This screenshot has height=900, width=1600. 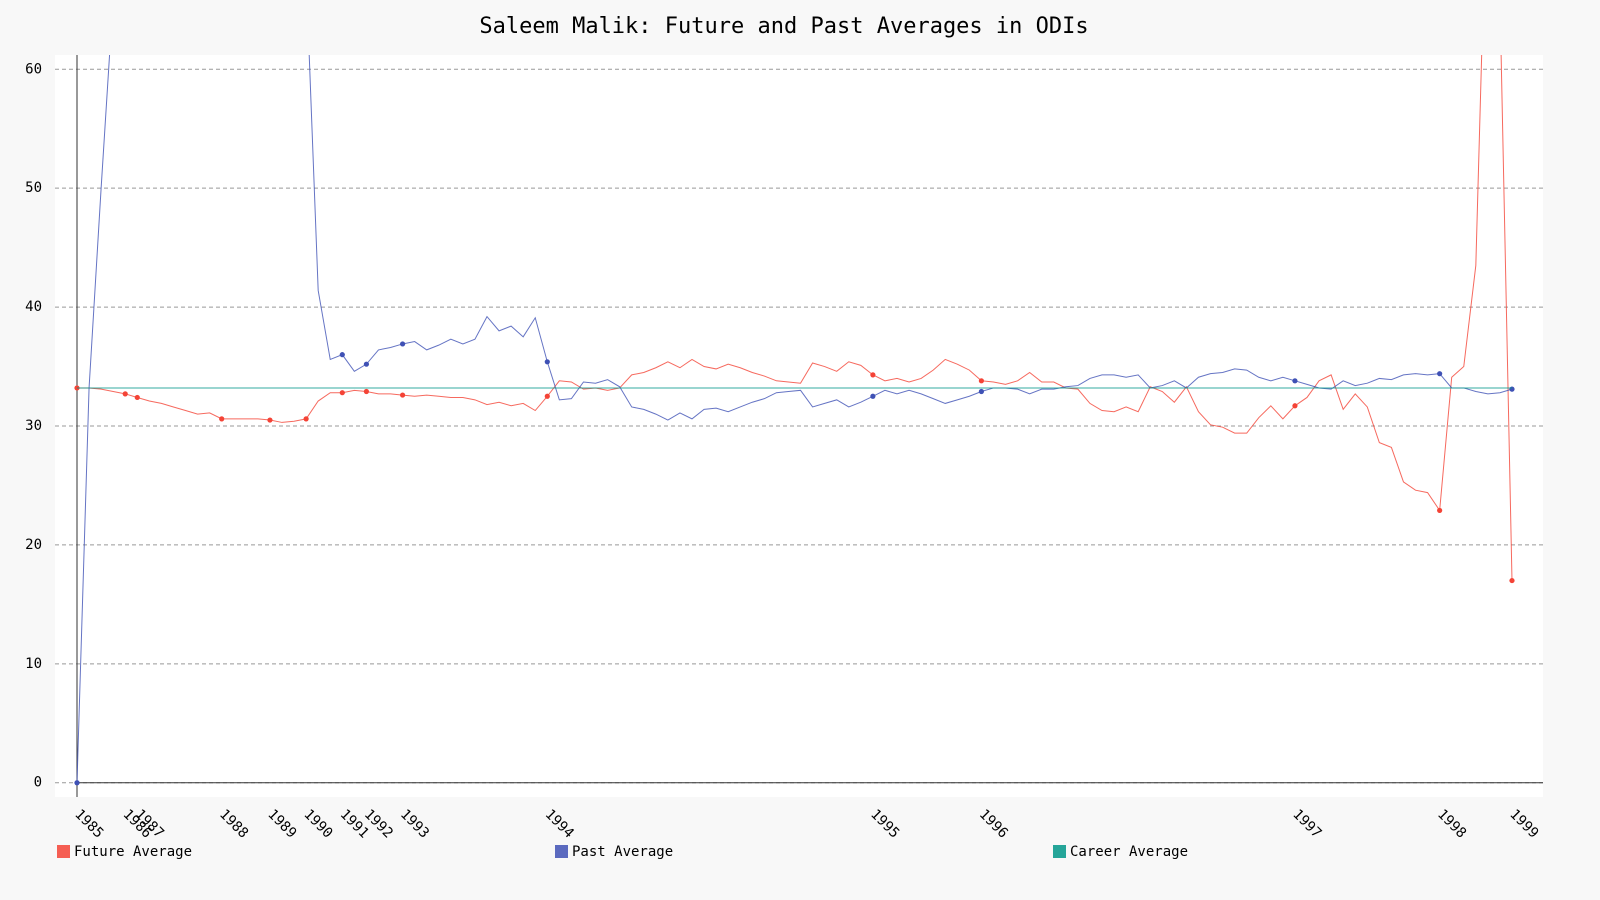 I want to click on y-tick-label: 50, so click(x=33, y=188).